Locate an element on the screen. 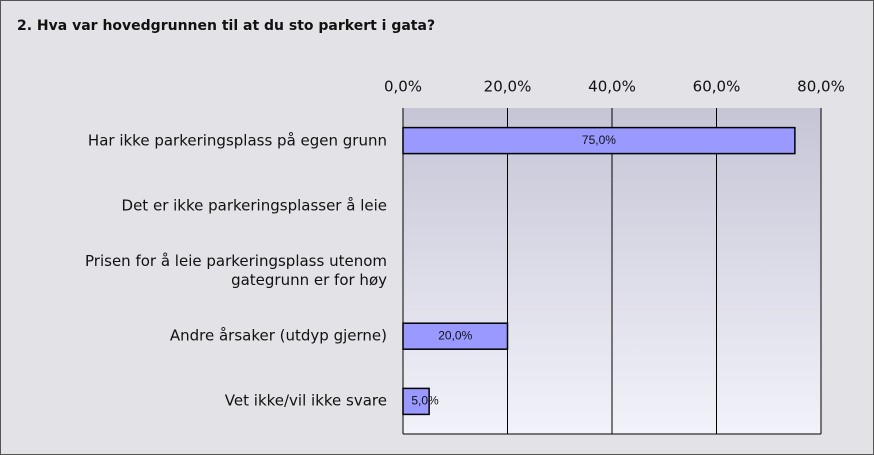 The image size is (874, 455). y-tick-label: Vet ikke/vil ikke svare is located at coordinates (305, 400).